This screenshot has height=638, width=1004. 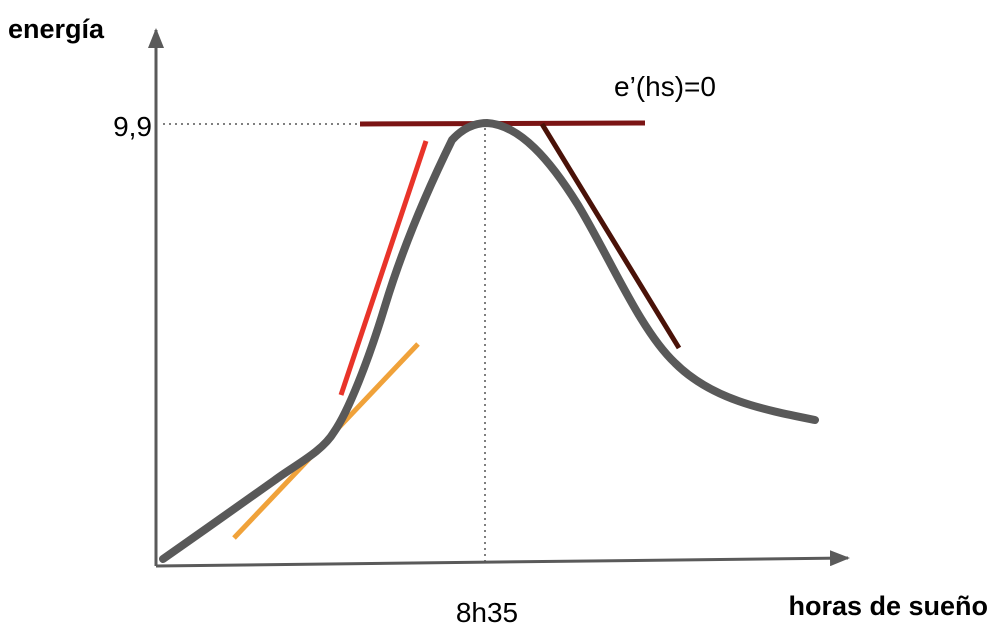 What do you see at coordinates (502, 559) in the screenshot?
I see `x-axis` at bounding box center [502, 559].